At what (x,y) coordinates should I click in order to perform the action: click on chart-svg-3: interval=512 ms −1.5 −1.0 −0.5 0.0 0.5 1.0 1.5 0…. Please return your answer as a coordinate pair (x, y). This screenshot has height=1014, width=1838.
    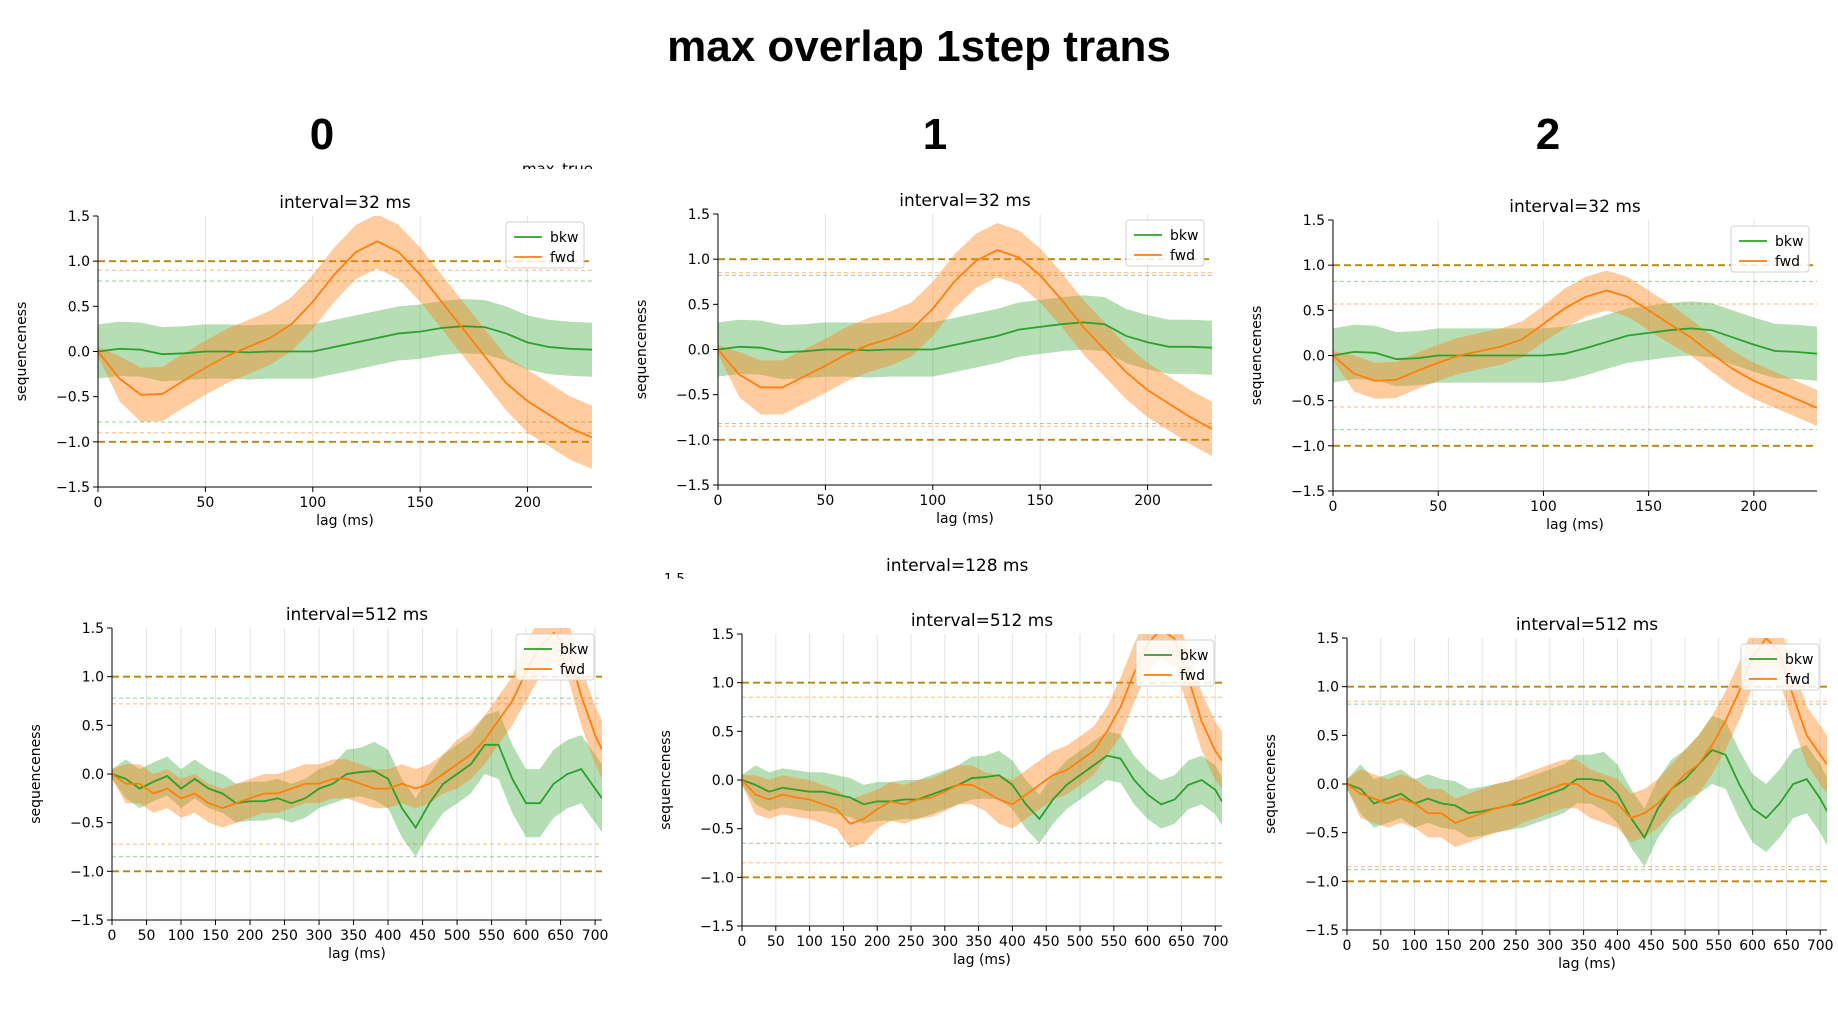
    Looking at the image, I should click on (318, 783).